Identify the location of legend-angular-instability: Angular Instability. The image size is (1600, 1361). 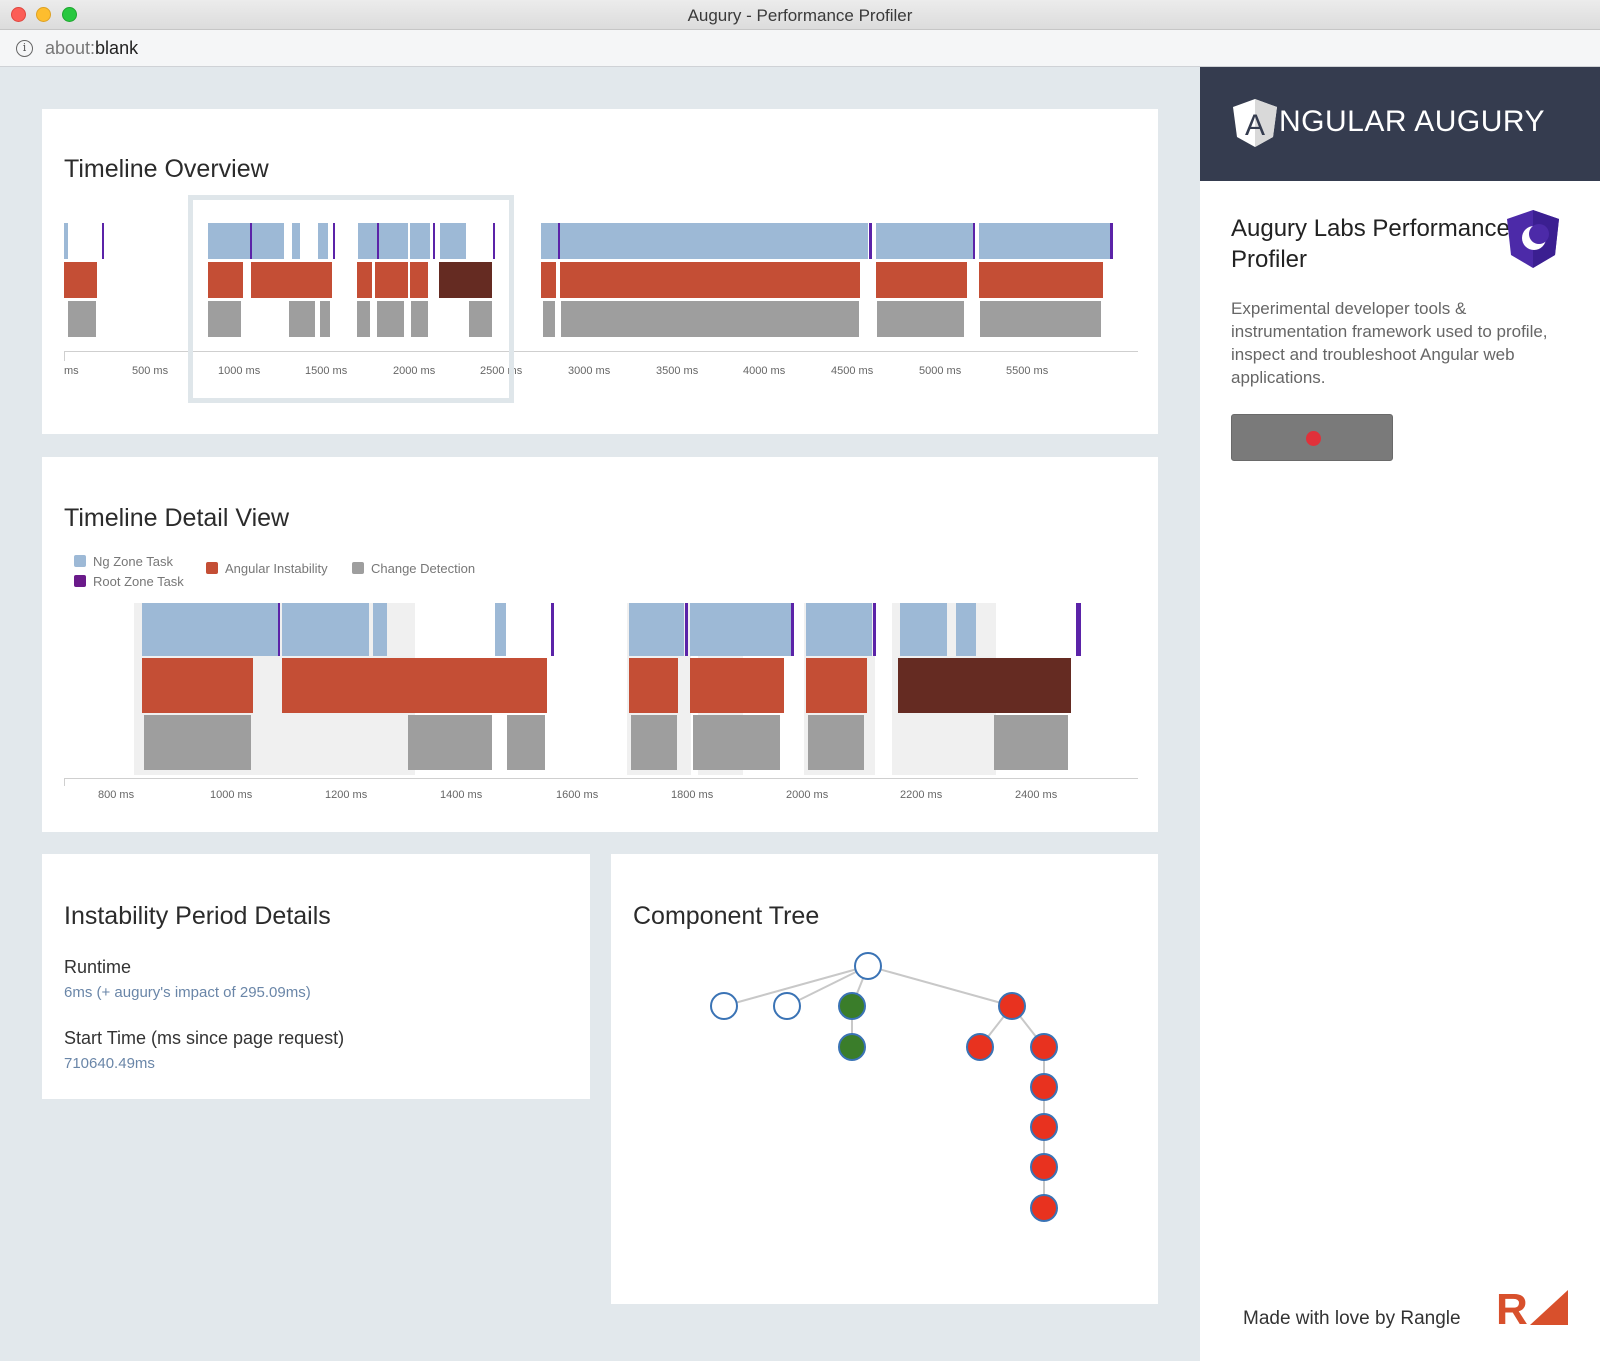
(267, 568).